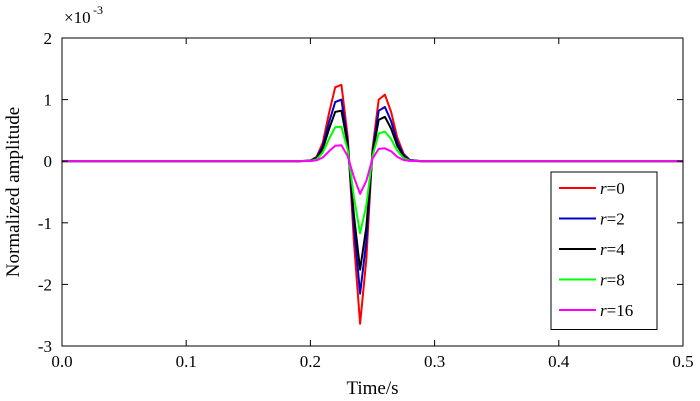  Describe the element at coordinates (620, 310) in the screenshot. I see `legend-entry-value: =16` at that location.